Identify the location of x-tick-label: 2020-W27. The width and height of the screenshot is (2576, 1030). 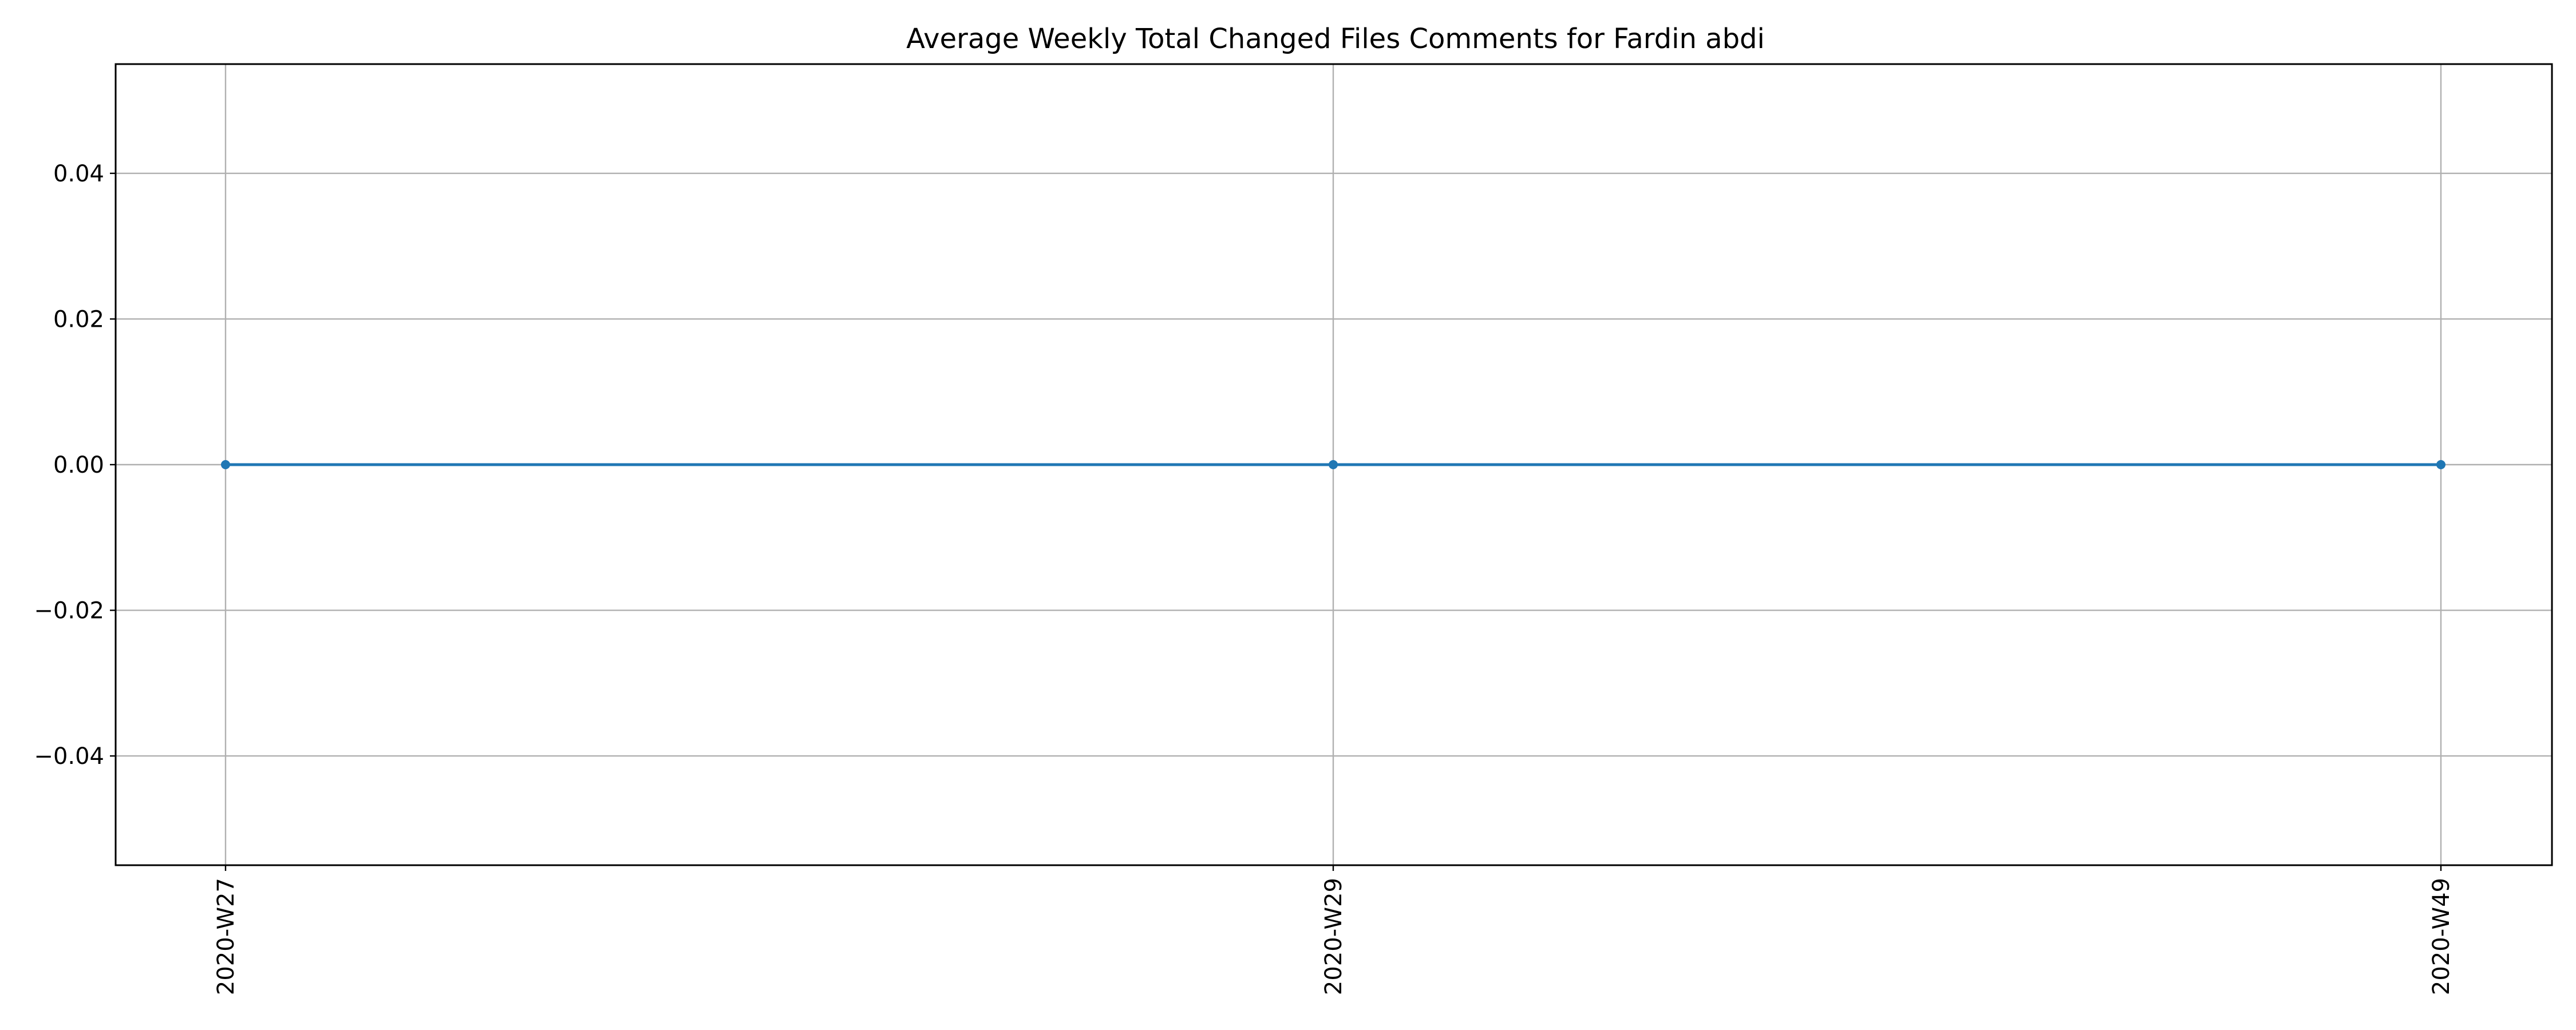
(226, 936).